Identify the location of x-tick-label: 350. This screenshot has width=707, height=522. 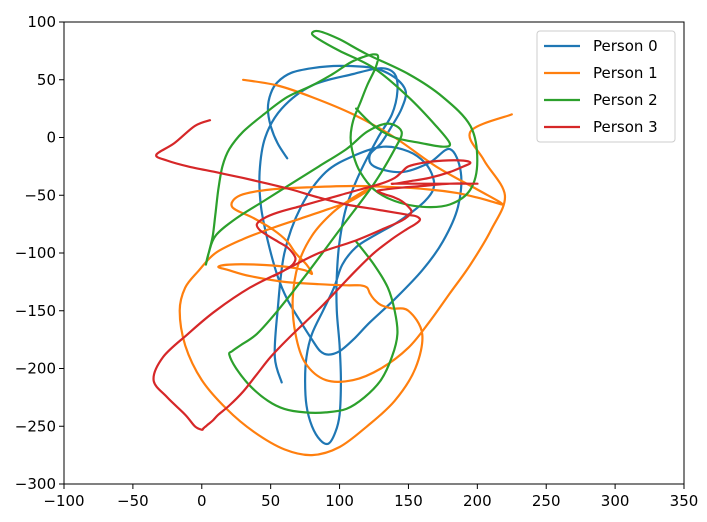
(684, 501).